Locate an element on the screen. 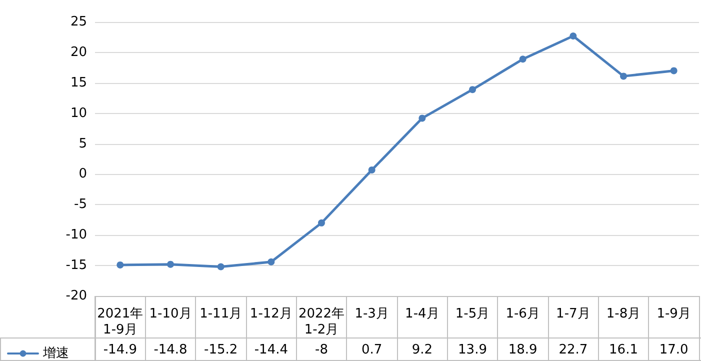 Image resolution: width=701 pixels, height=361 pixels. data-label: -14.9 is located at coordinates (120, 350).